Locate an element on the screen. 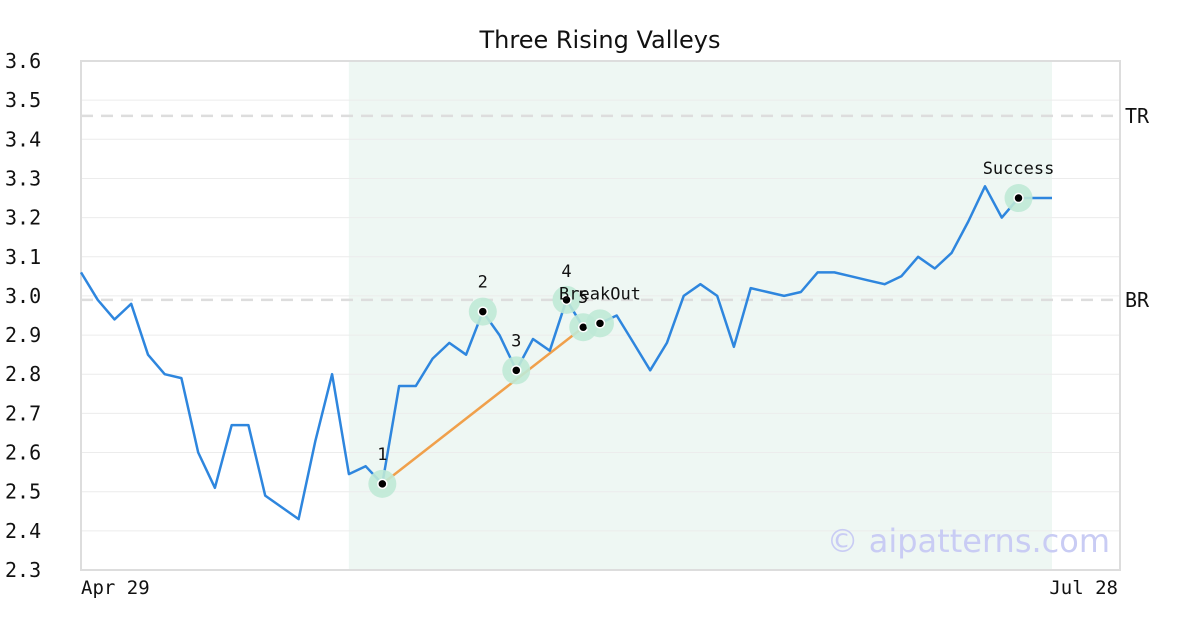 The width and height of the screenshot is (1200, 630). x-end-label: Jul 28 is located at coordinates (1083, 588).